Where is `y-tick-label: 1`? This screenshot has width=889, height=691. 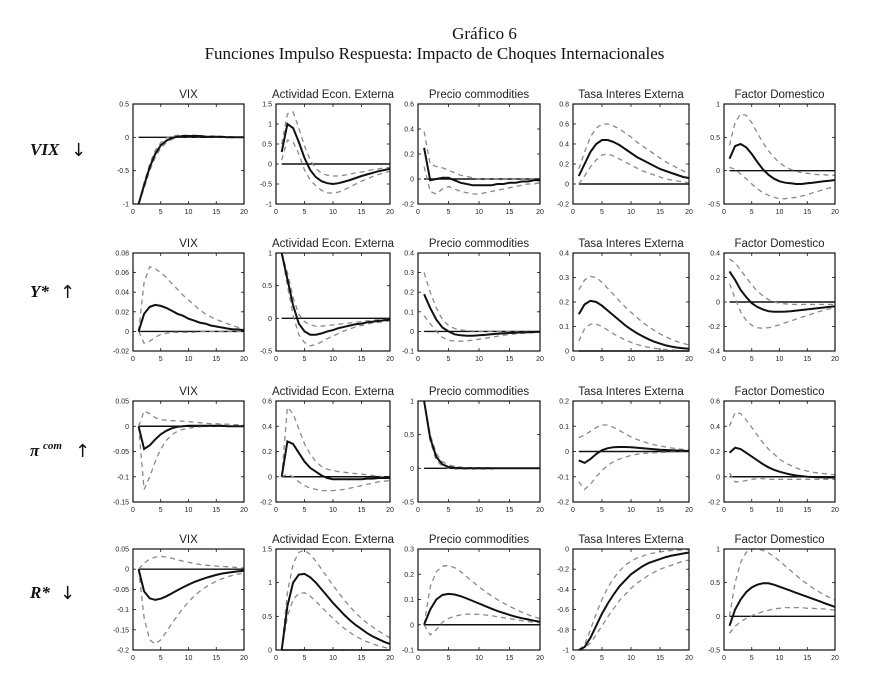
y-tick-label: 1 is located at coordinates (718, 550).